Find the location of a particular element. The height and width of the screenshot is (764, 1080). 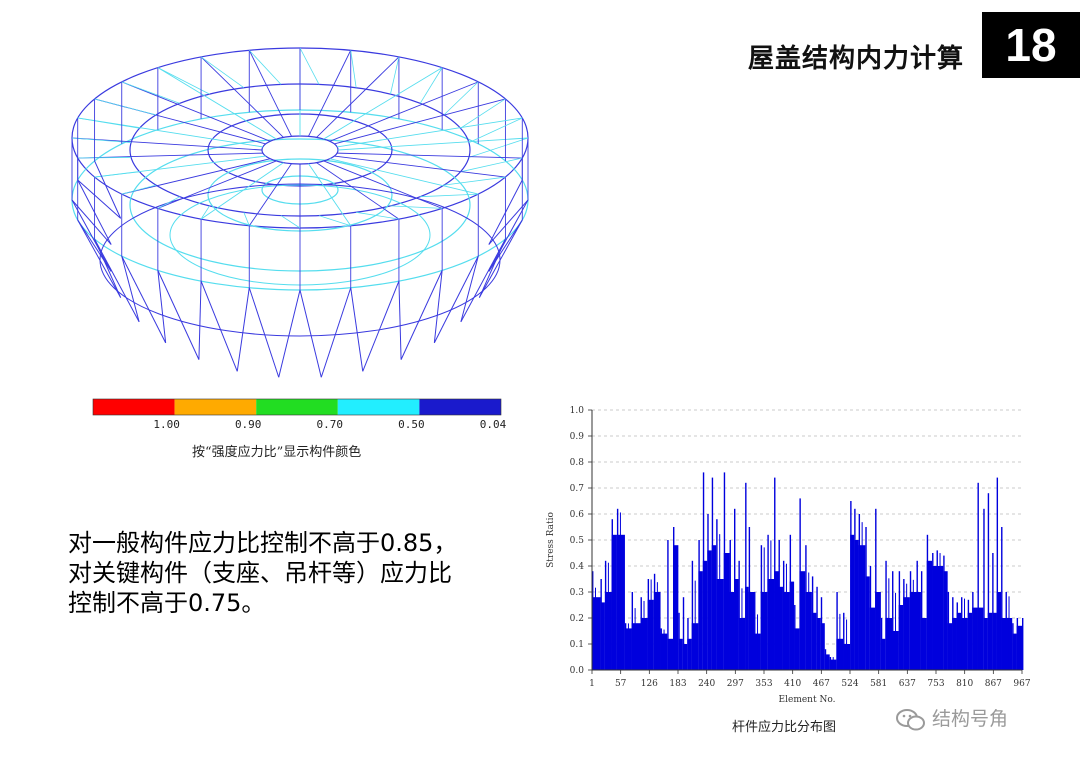

y-tick-label: 1.0 is located at coordinates (577, 411).